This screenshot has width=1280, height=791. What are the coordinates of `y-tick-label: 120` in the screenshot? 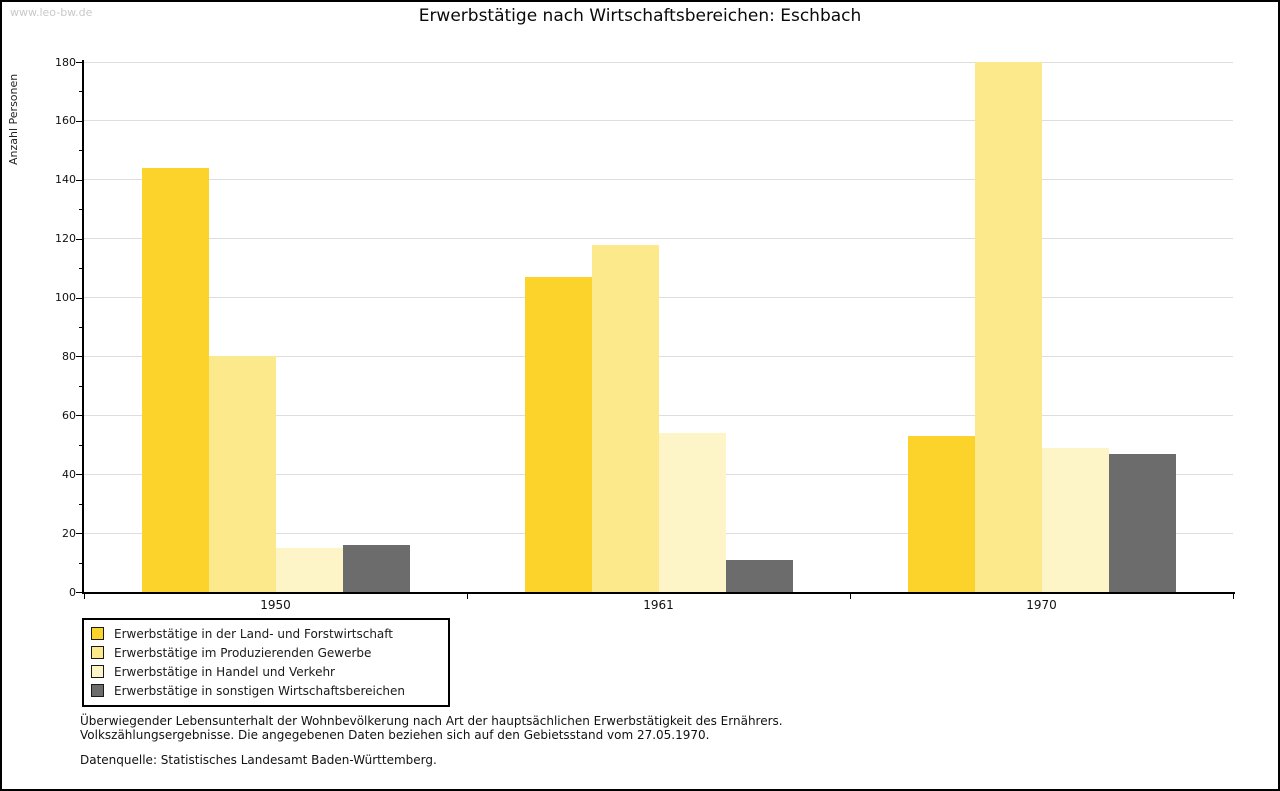 It's located at (65, 239).